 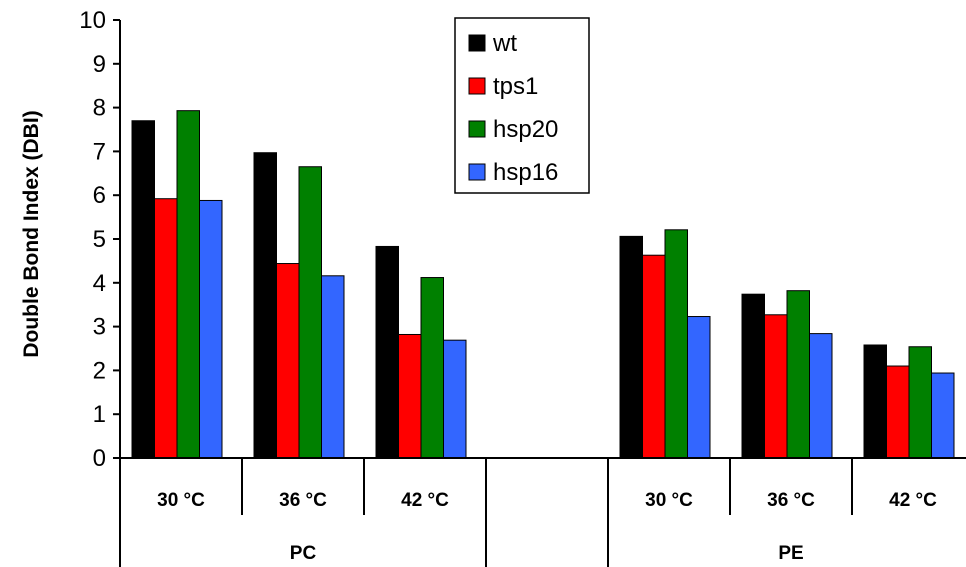 I want to click on y-axis: 0 1 2 3 4 5 6 7 8 9 10, so click(x=100, y=239).